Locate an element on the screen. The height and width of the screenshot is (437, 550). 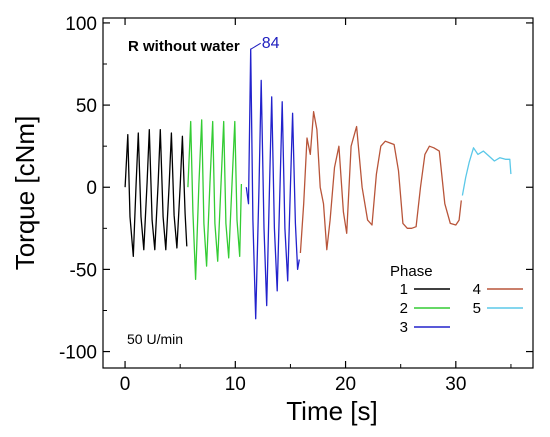
x-tick-label: 10 is located at coordinates (235, 384).